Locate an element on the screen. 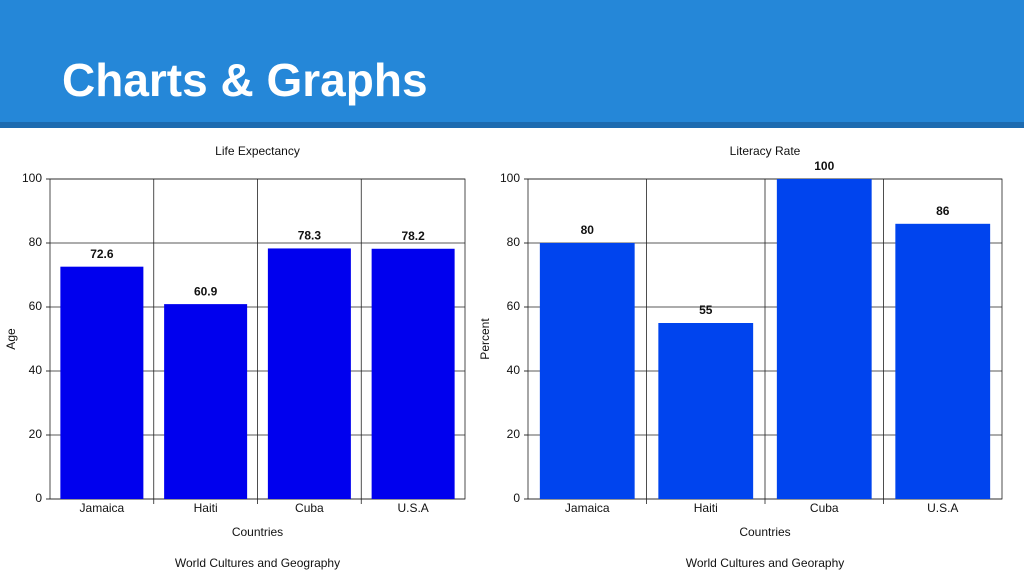 The width and height of the screenshot is (1024, 576). data-label: 78.3 is located at coordinates (310, 236).